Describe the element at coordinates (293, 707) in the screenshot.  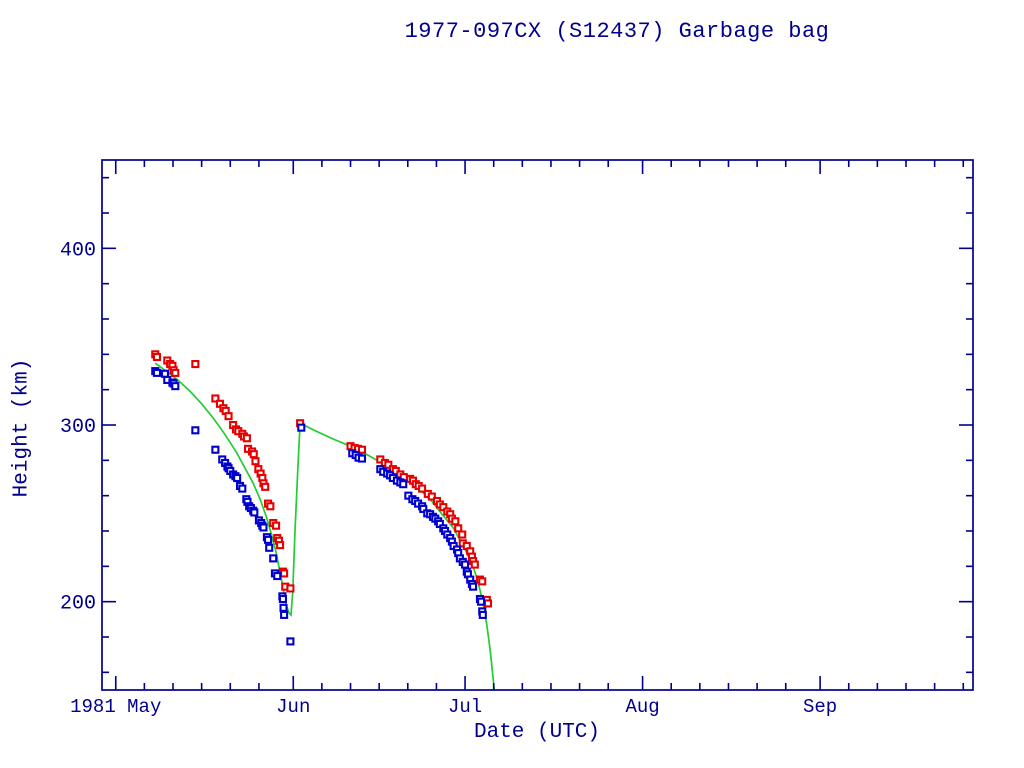
I see `x-tick-label: Jun` at that location.